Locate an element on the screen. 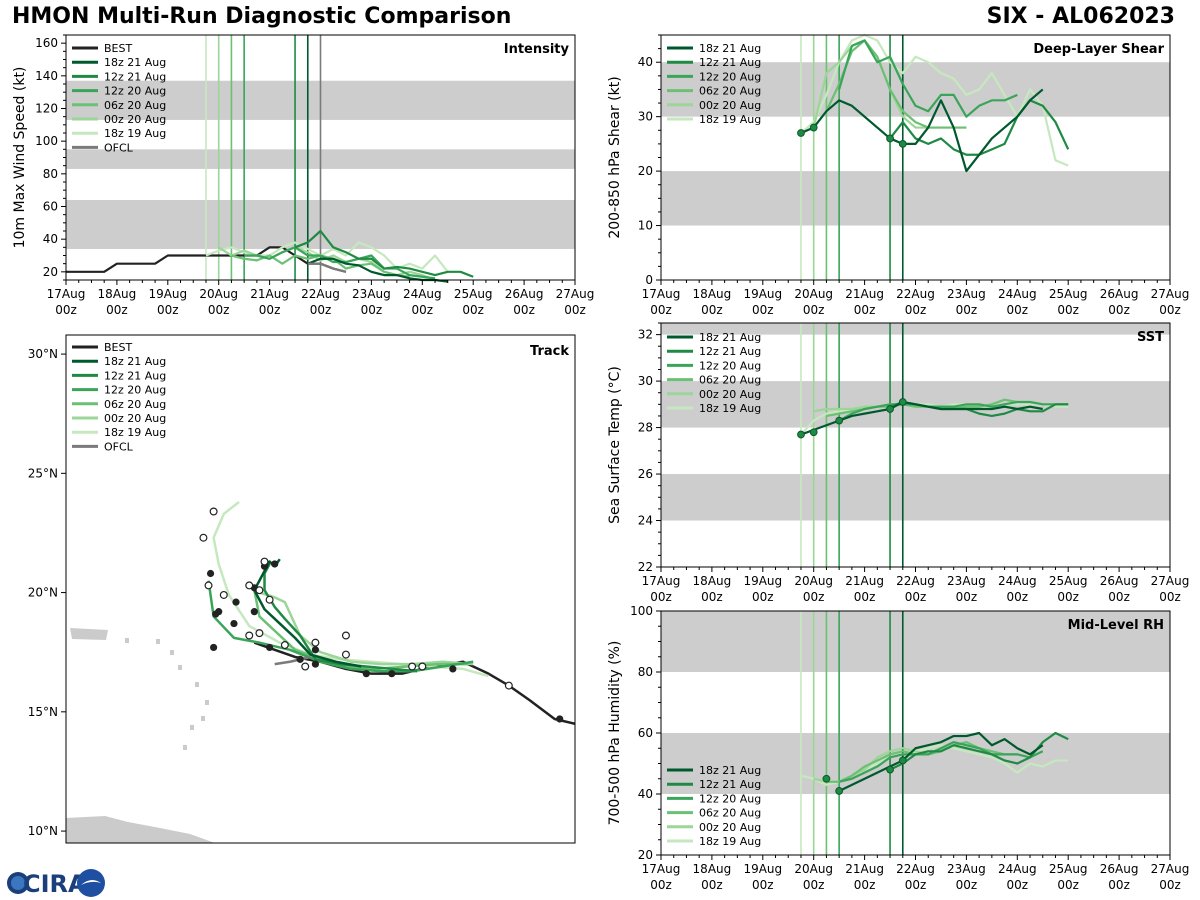 The height and width of the screenshot is (900, 1200). lat-tick-label-10: 10°N is located at coordinates (43, 831).